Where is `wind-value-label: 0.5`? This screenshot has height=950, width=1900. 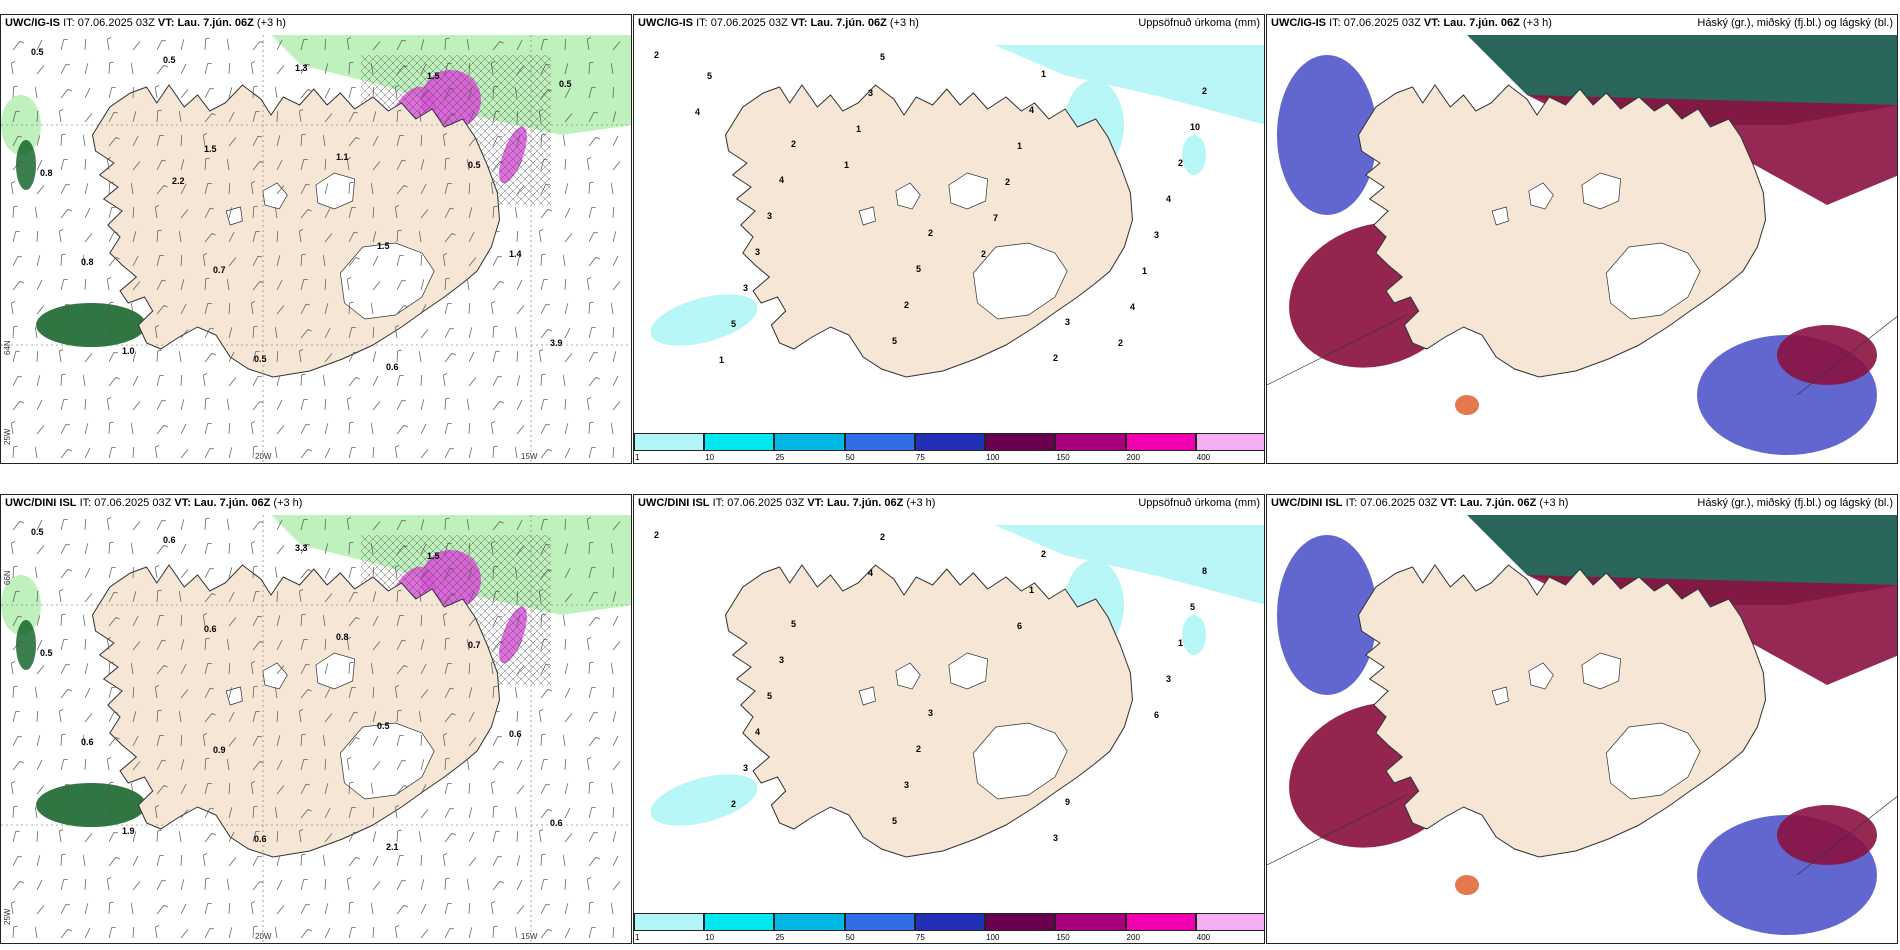 wind-value-label: 0.5 is located at coordinates (169, 60).